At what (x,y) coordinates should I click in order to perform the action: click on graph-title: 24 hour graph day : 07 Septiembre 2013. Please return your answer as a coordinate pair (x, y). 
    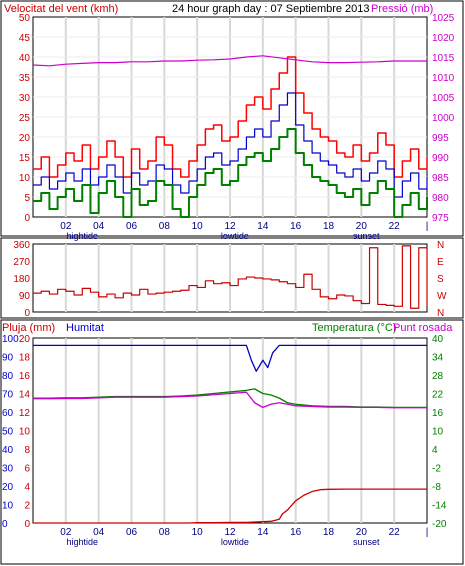
    Looking at the image, I should click on (271, 9).